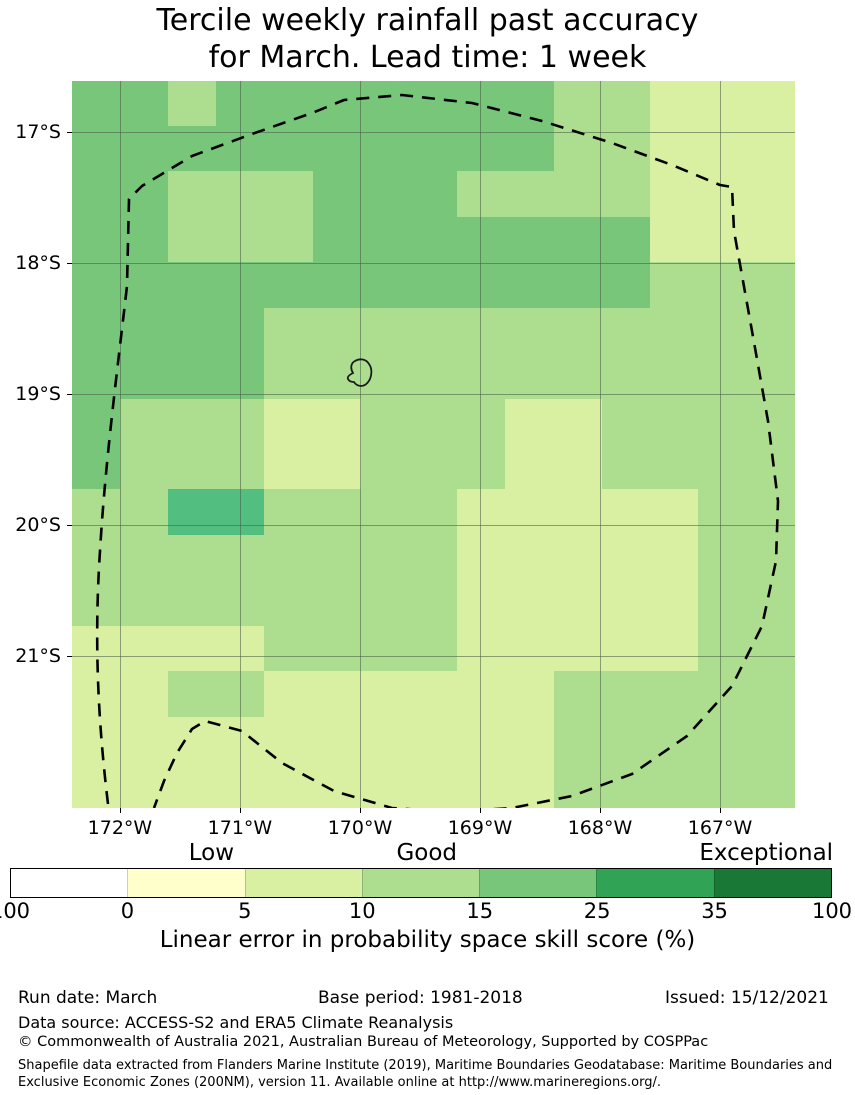 Image resolution: width=855 pixels, height=1095 pixels. What do you see at coordinates (766, 853) in the screenshot?
I see `colorbar-category-label: Exceptional` at bounding box center [766, 853].